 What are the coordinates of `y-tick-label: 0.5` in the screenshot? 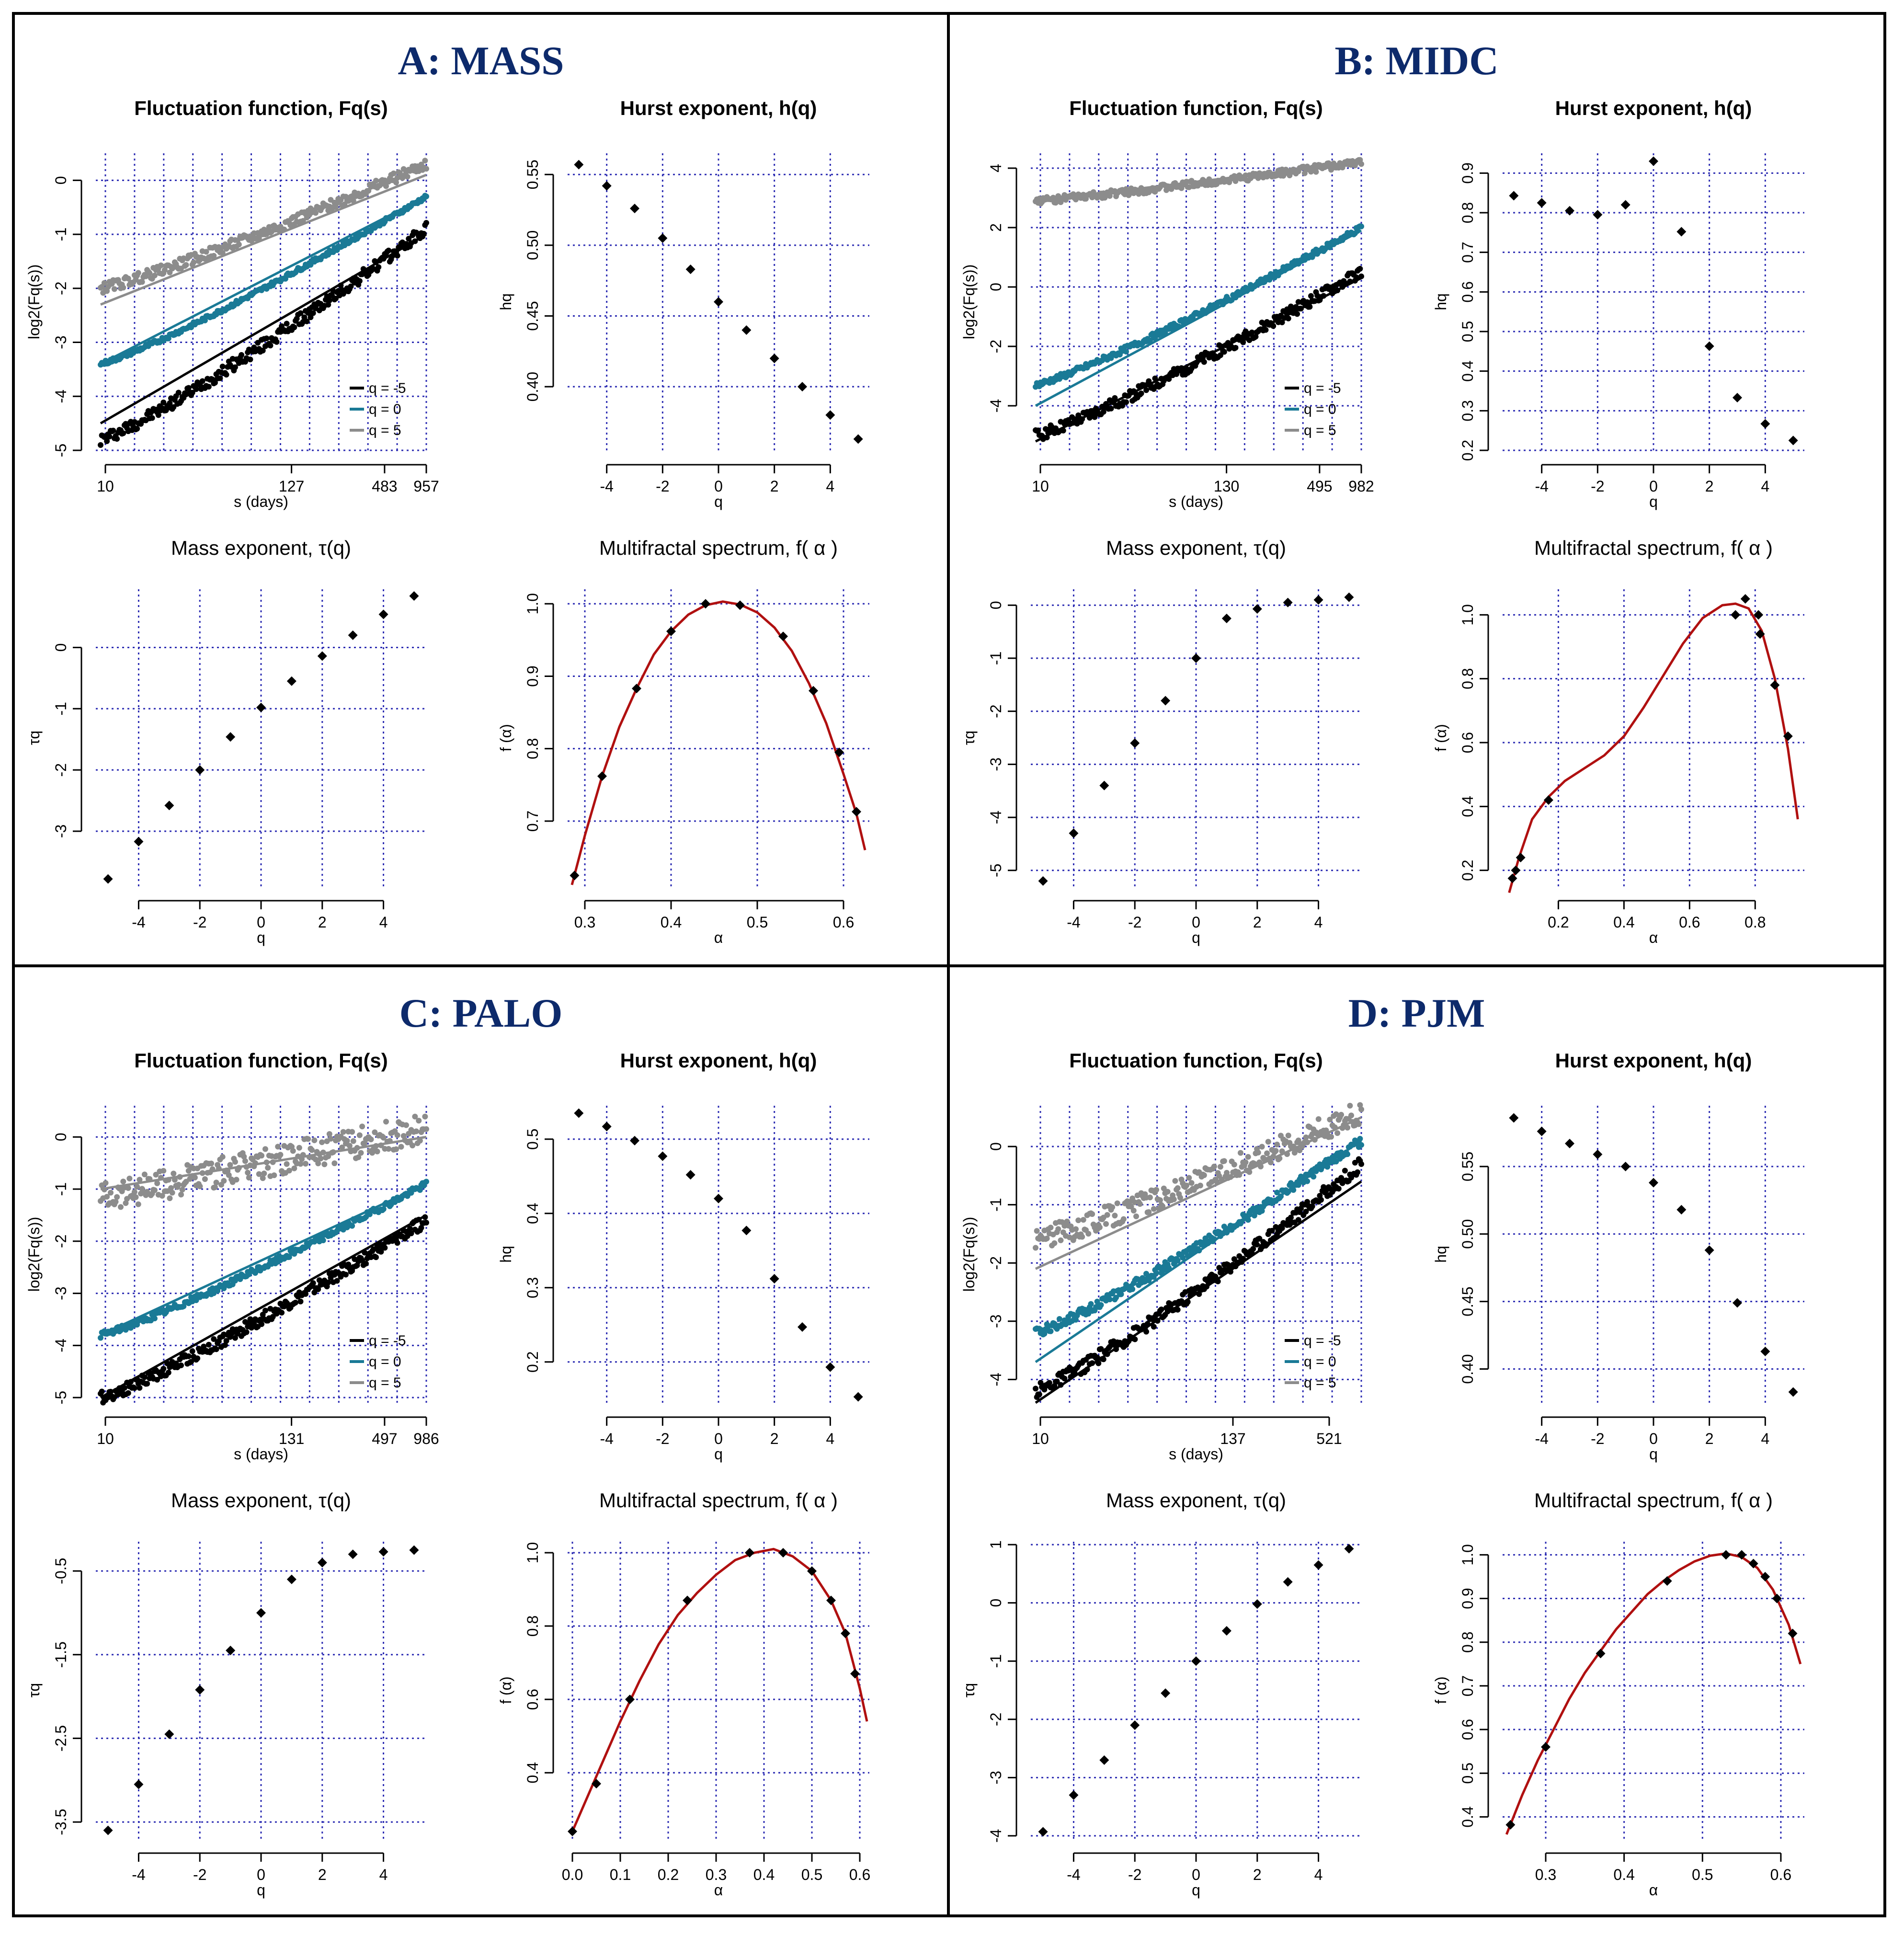 It's located at (532, 1140).